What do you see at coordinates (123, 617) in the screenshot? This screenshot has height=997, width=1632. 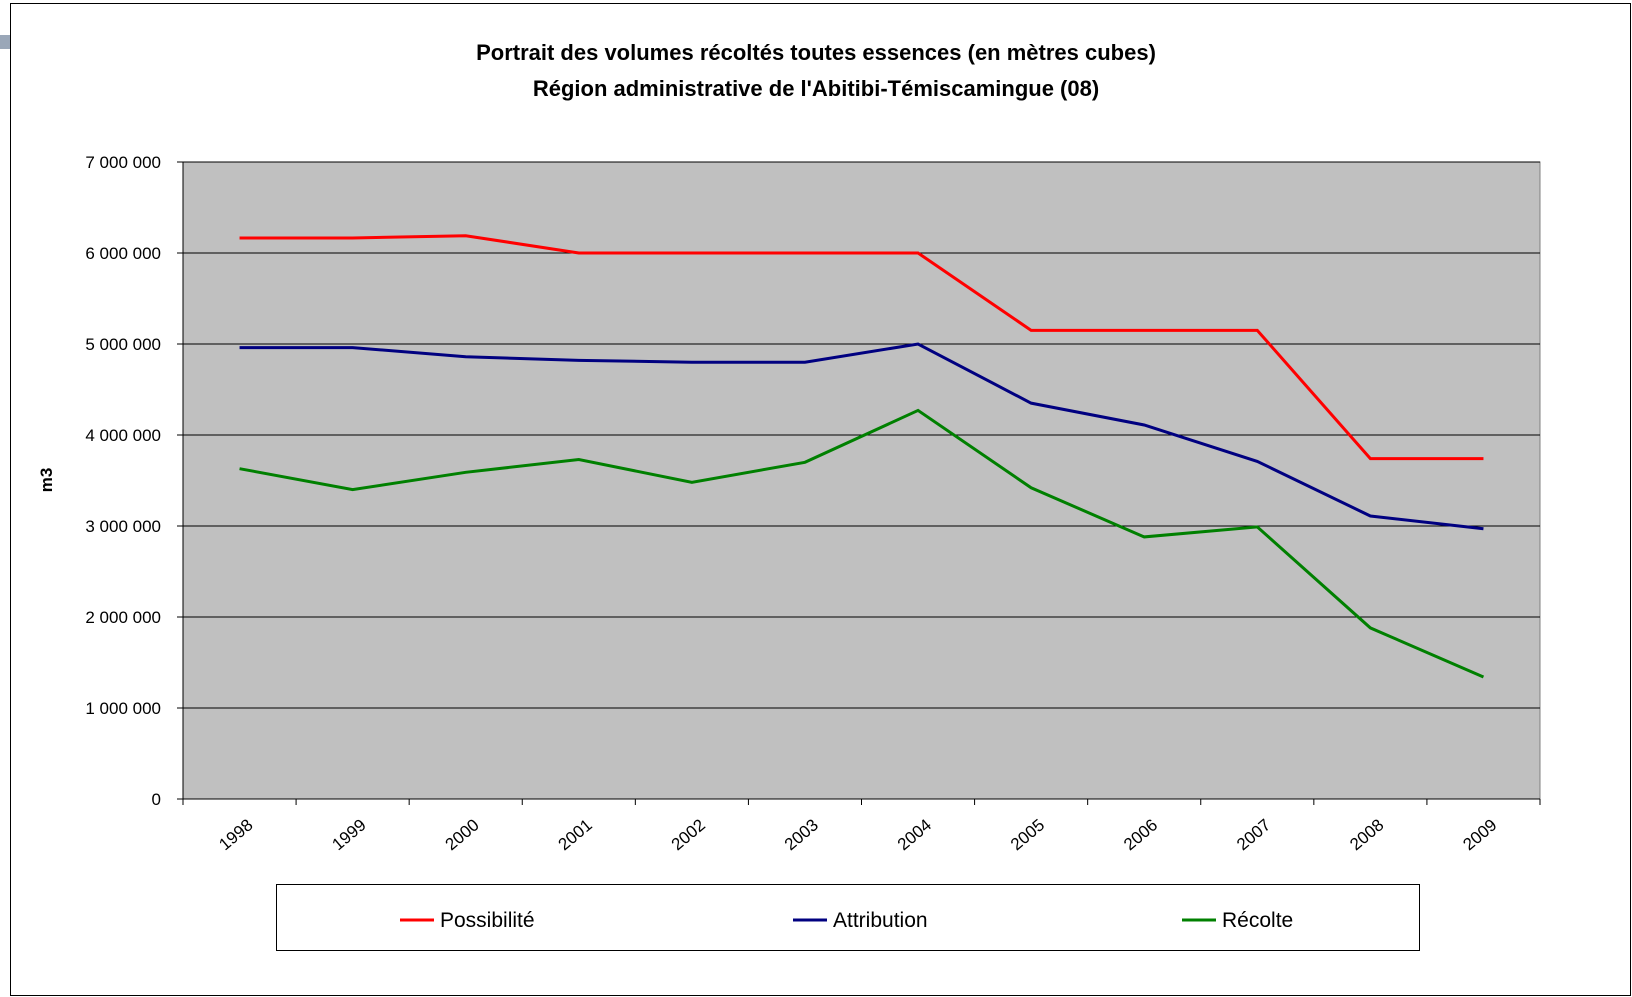 I see `y-tick-label: 2 000 000` at bounding box center [123, 617].